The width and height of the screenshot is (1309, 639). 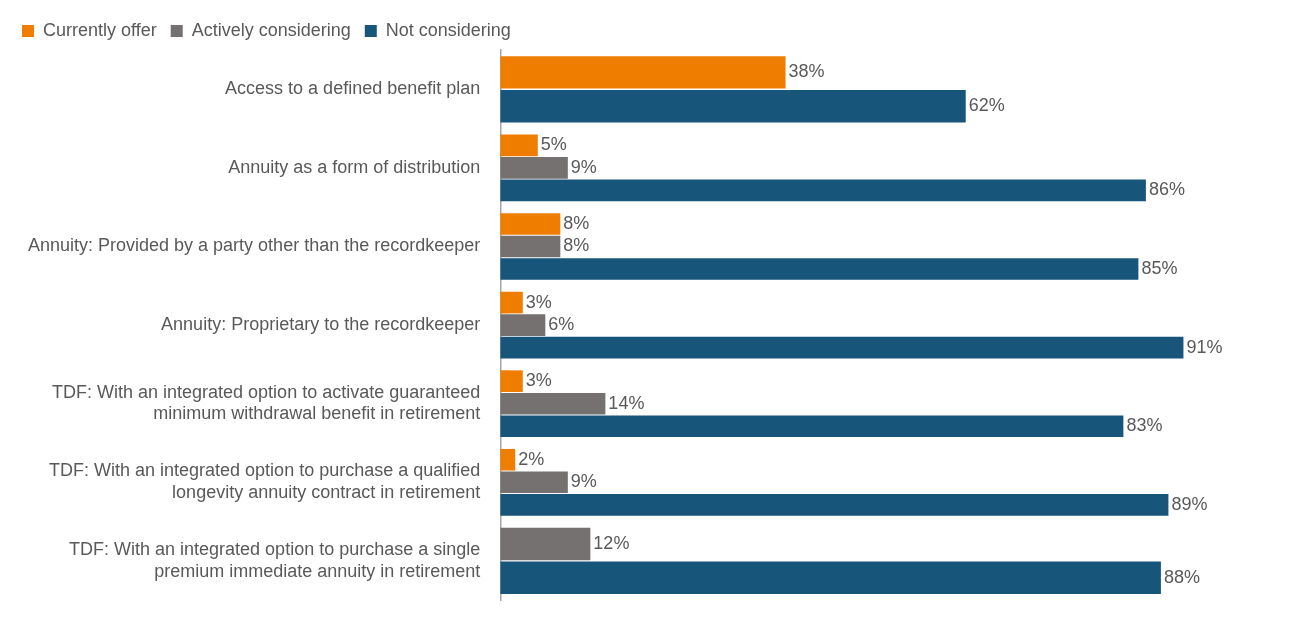 What do you see at coordinates (266, 402) in the screenshot?
I see `y-tick-label: TDF: With an integrated option to activate guaranteed minimum withdrawal benefit in retirement` at bounding box center [266, 402].